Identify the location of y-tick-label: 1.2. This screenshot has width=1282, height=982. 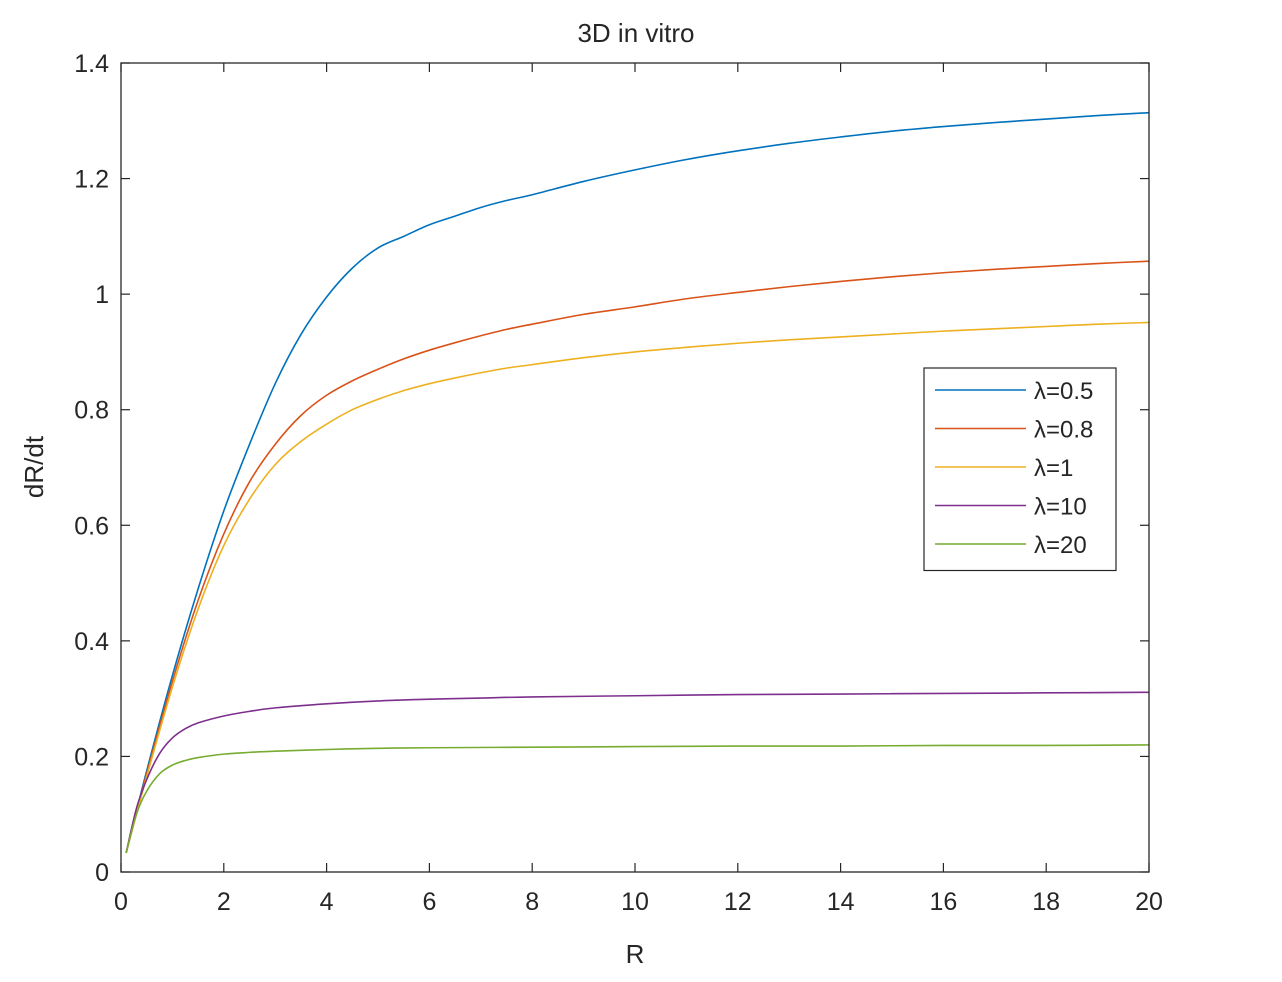
(91, 180).